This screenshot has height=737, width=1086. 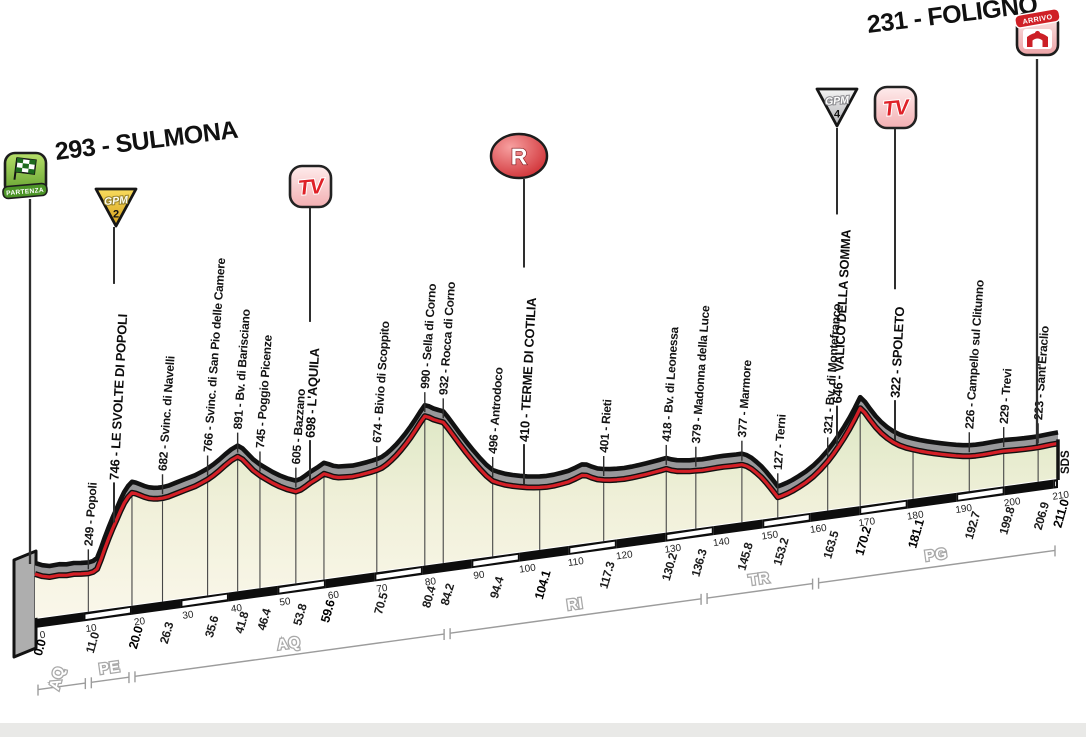 What do you see at coordinates (898, 352) in the screenshot?
I see `waypoint-label-major: 322 - SPOLETO` at bounding box center [898, 352].